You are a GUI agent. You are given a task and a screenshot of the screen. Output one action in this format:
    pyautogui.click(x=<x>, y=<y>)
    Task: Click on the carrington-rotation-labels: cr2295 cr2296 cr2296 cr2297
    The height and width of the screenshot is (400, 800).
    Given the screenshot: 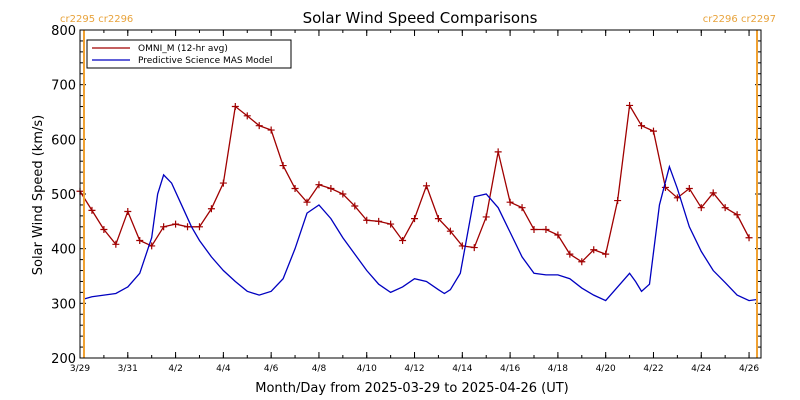 What is the action you would take?
    pyautogui.click(x=418, y=19)
    